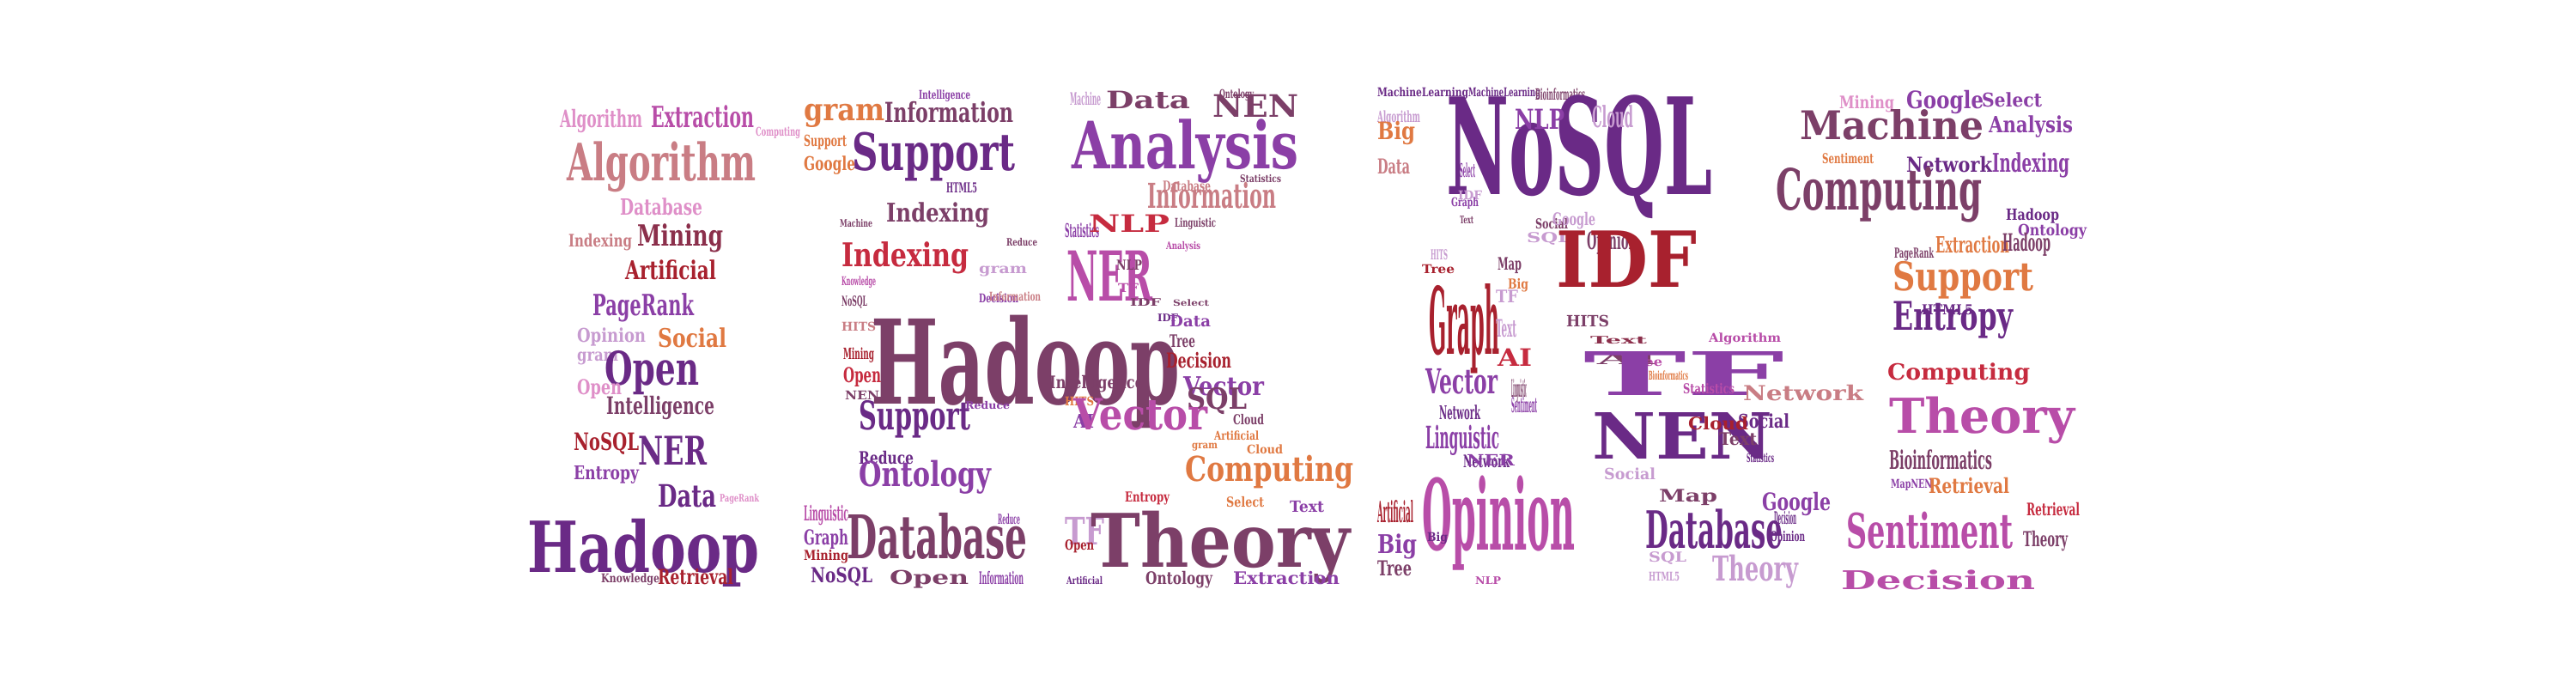  Describe the element at coordinates (611, 336) in the screenshot. I see `cloud-word: Opinion` at that location.